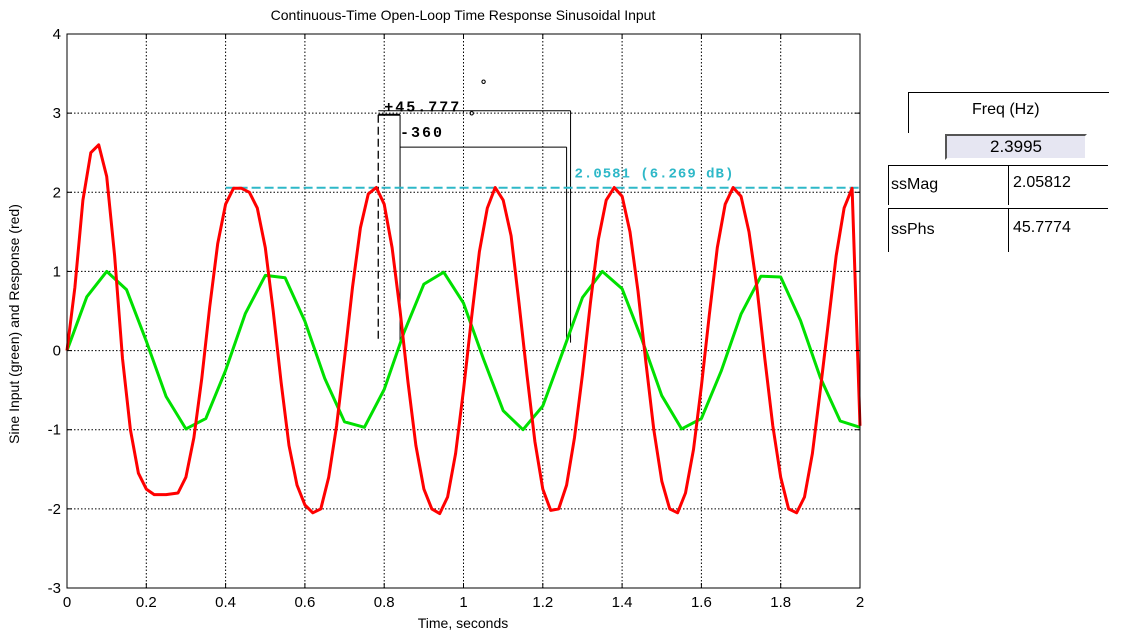 This screenshot has width=1125, height=635. I want to click on ssmag-value: 2.05812, so click(1058, 185).